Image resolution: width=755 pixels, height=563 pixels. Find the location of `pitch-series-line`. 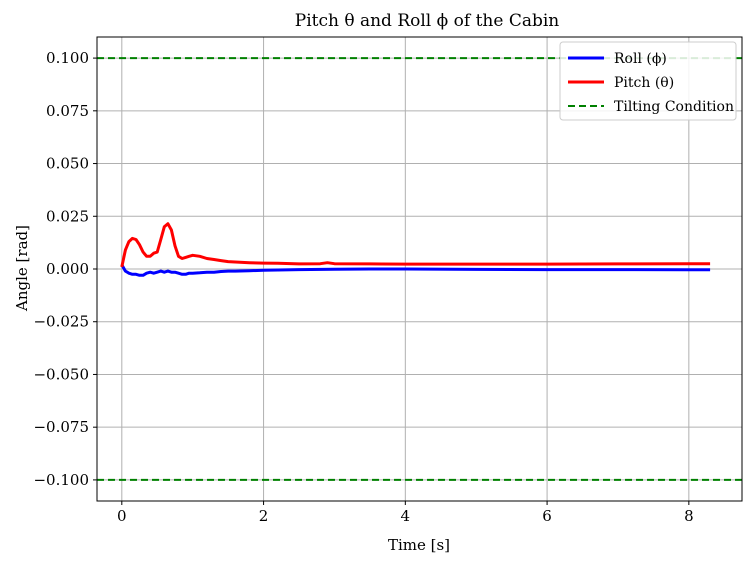

pitch-series-line is located at coordinates (415, 245).